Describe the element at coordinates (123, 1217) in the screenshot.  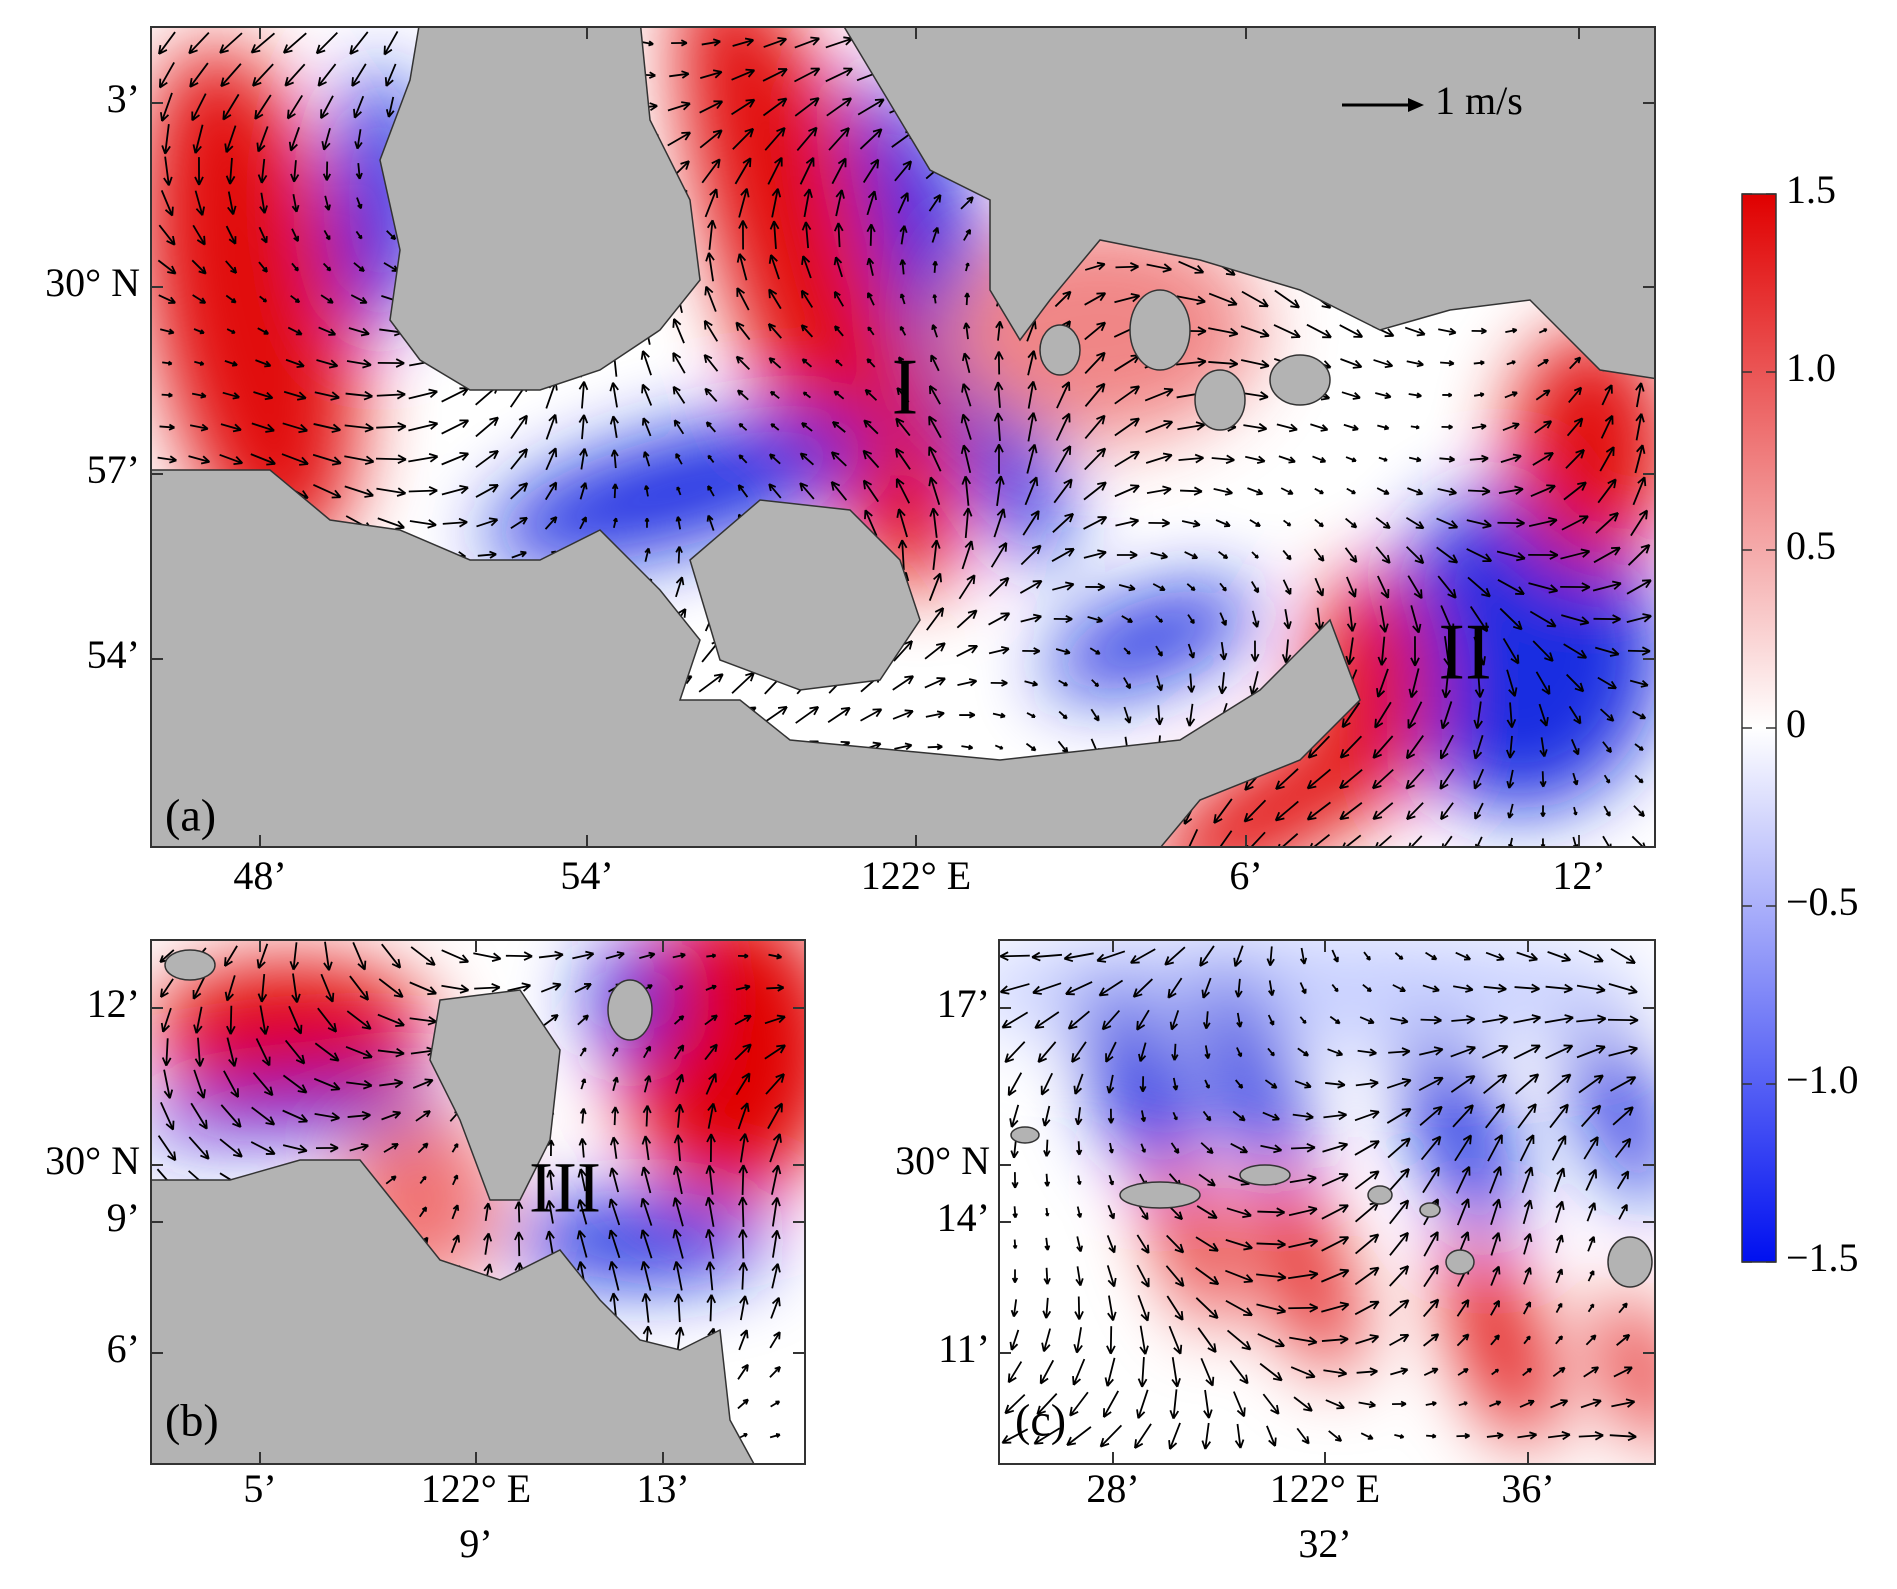
I see `y-tick-label: 9’` at that location.